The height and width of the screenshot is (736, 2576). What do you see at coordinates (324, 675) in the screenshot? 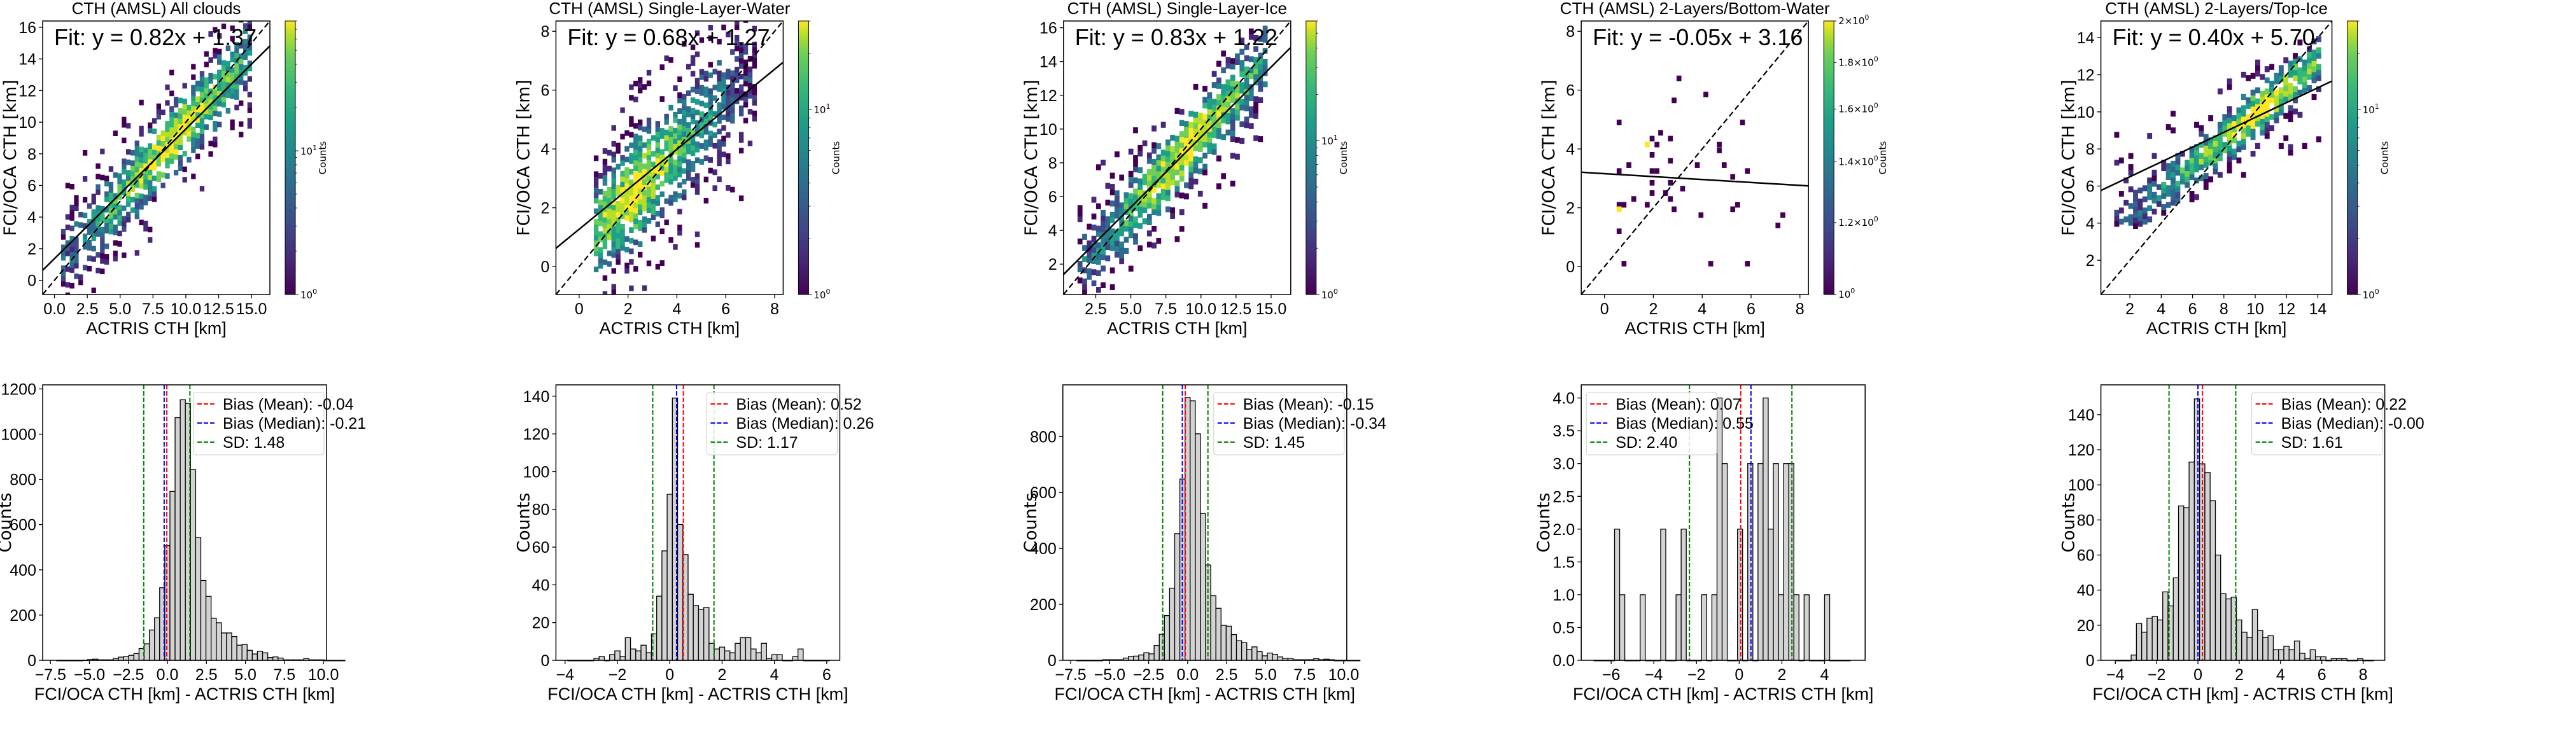
I see `x-tick-label: 10.0` at bounding box center [324, 675].